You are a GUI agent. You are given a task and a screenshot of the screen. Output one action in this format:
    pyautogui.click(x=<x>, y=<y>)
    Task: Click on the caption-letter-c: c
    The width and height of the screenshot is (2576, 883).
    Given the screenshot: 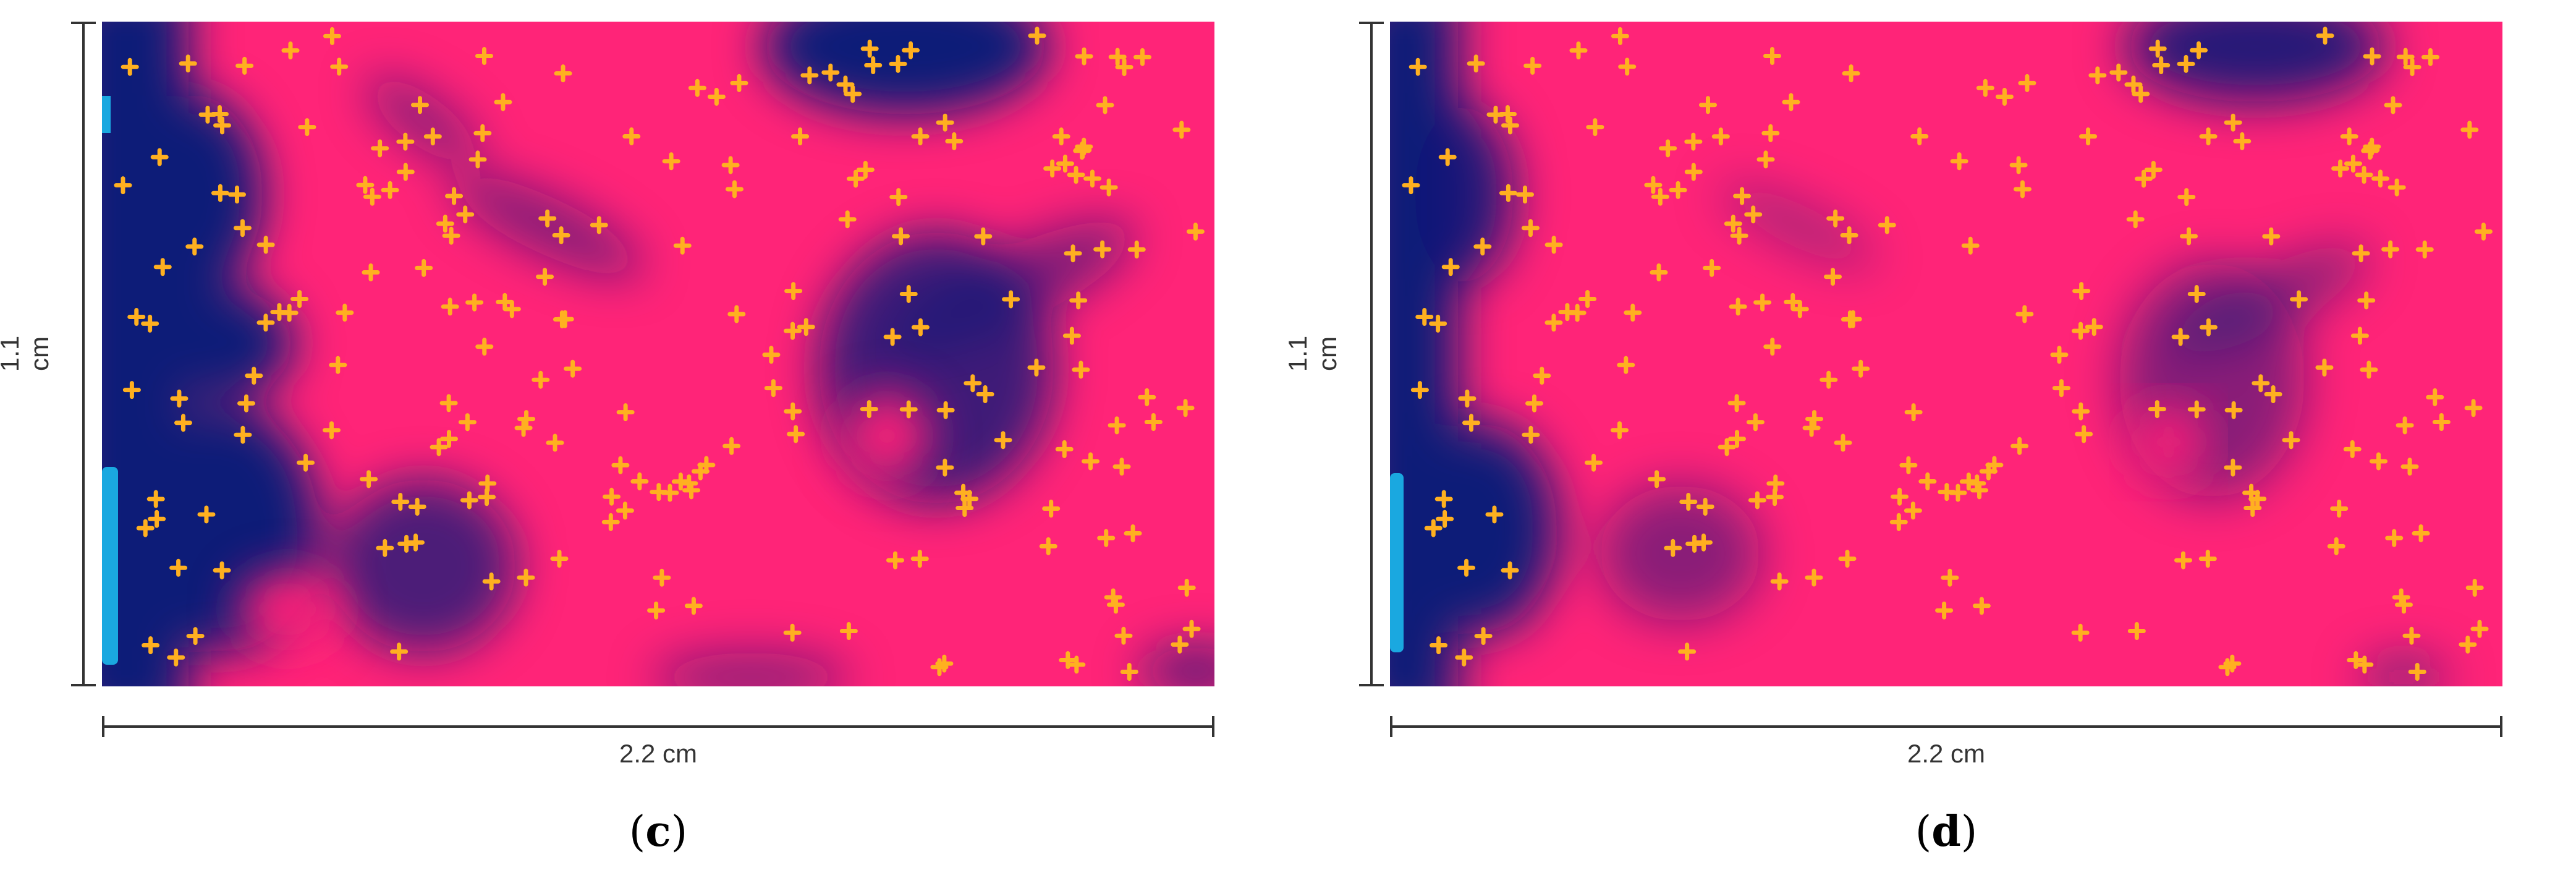 What is the action you would take?
    pyautogui.click(x=658, y=831)
    